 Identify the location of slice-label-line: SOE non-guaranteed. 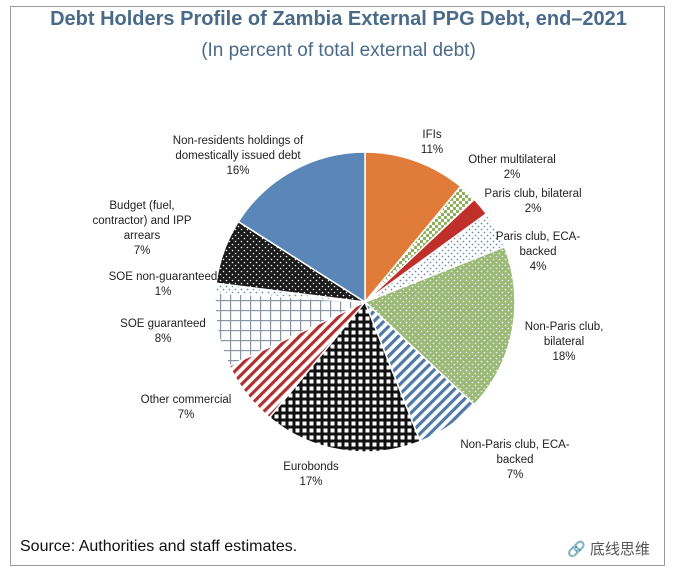
(163, 277).